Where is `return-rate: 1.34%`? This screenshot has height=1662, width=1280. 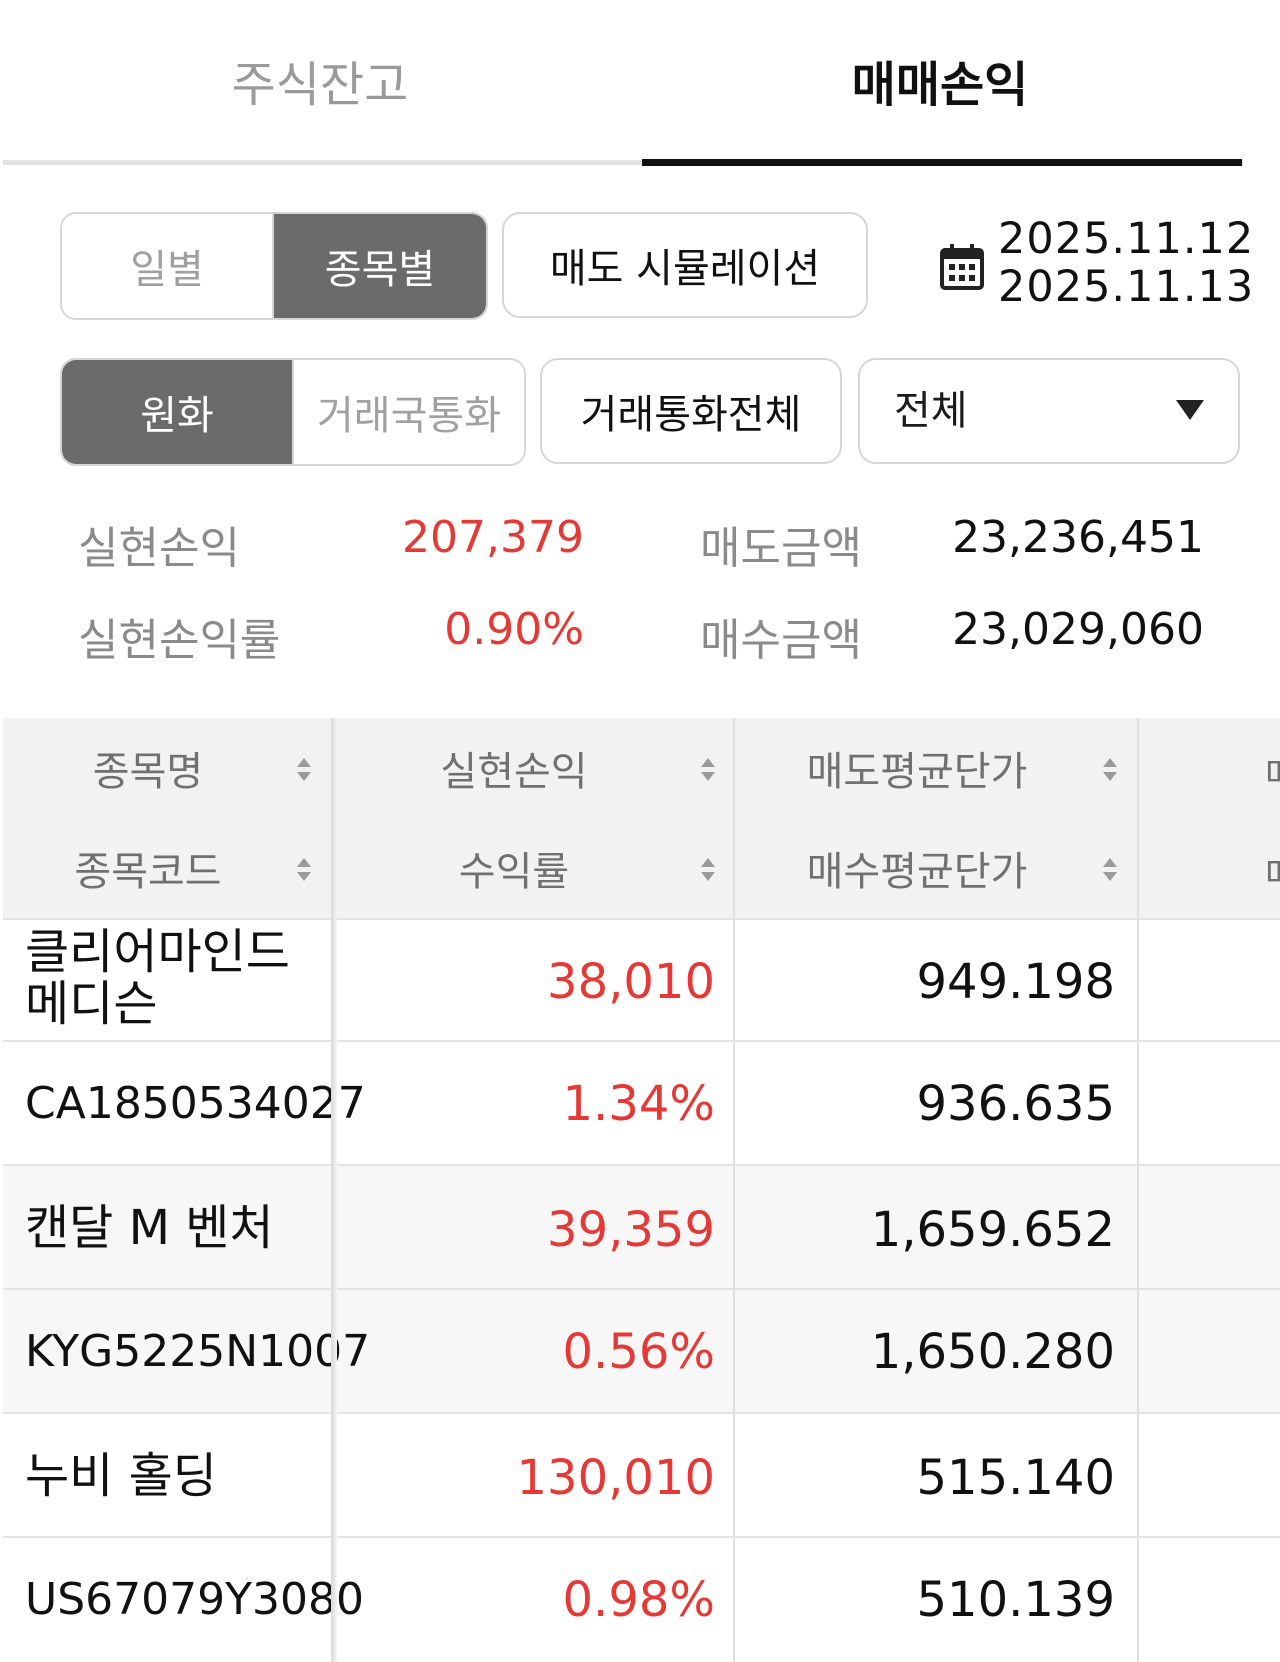
return-rate: 1.34% is located at coordinates (638, 1104).